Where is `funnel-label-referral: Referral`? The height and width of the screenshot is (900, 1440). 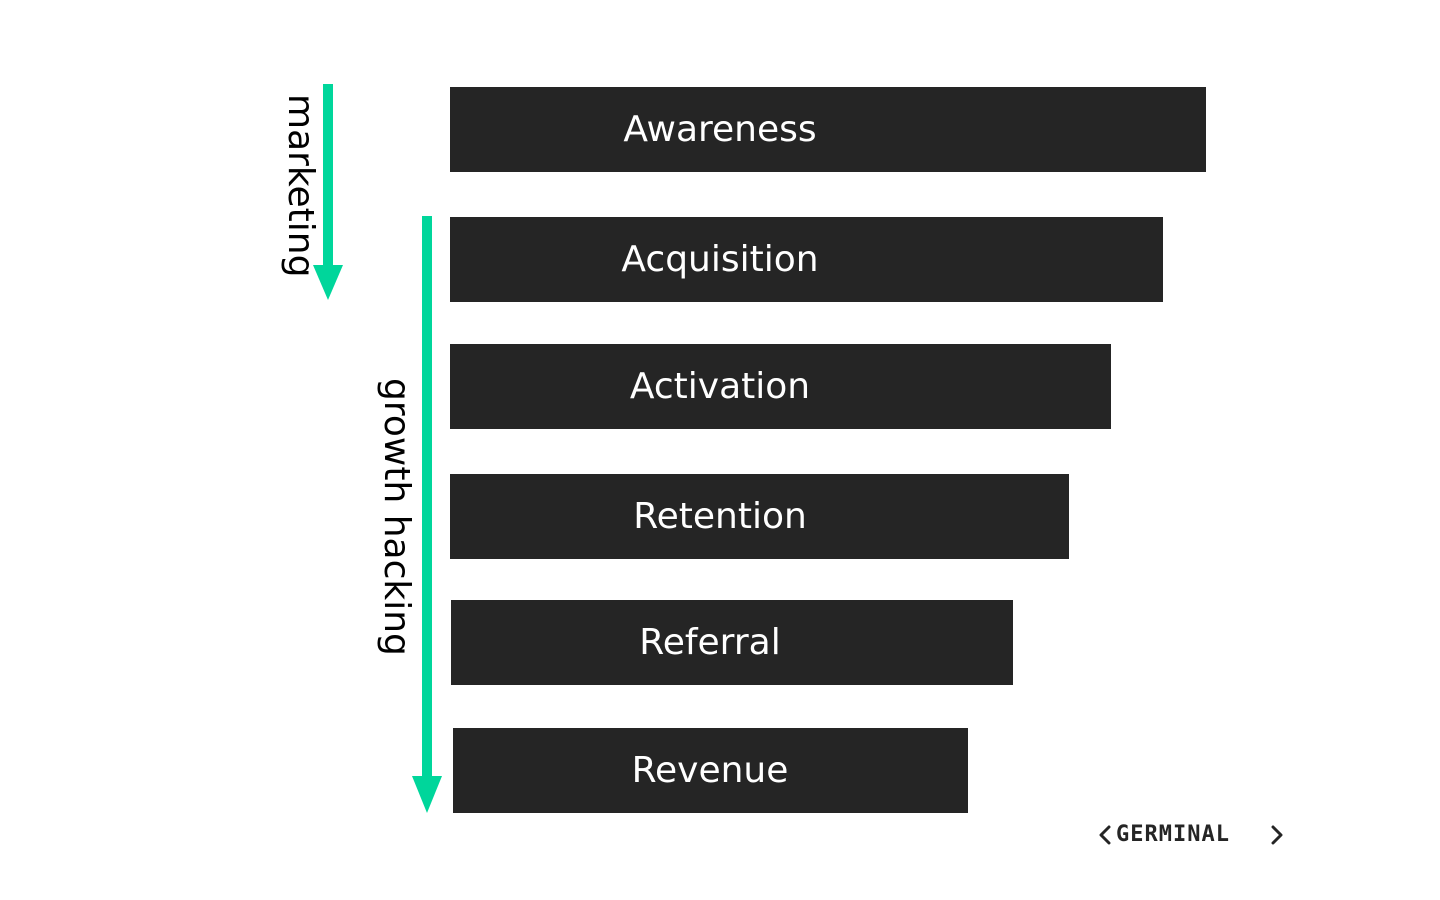 funnel-label-referral: Referral is located at coordinates (710, 642).